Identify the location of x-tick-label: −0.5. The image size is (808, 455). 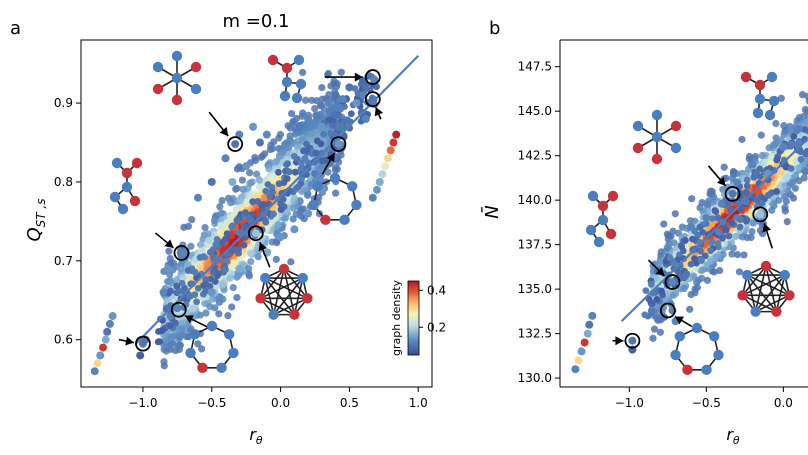
(706, 403).